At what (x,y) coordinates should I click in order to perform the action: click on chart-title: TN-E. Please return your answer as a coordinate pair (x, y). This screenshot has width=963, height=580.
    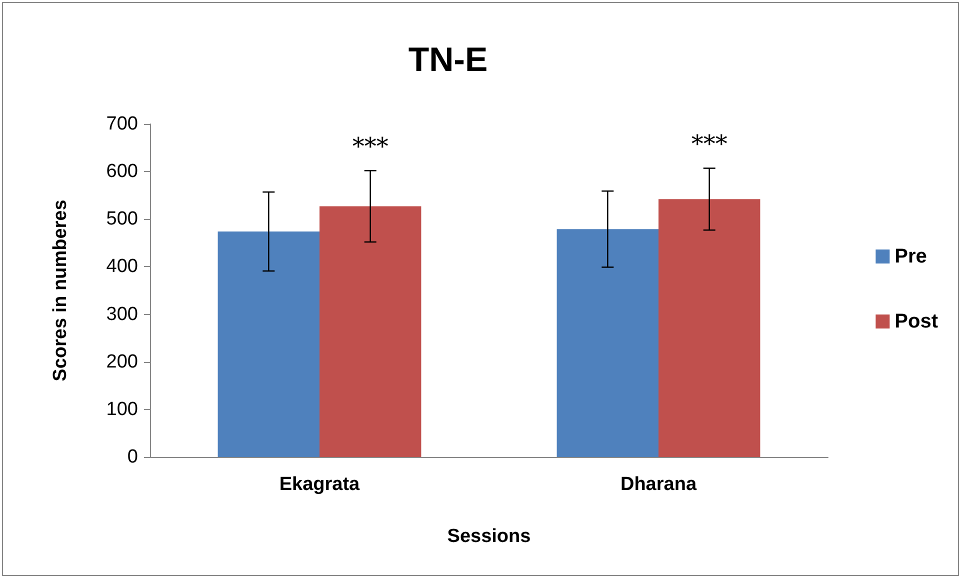
    Looking at the image, I should click on (448, 60).